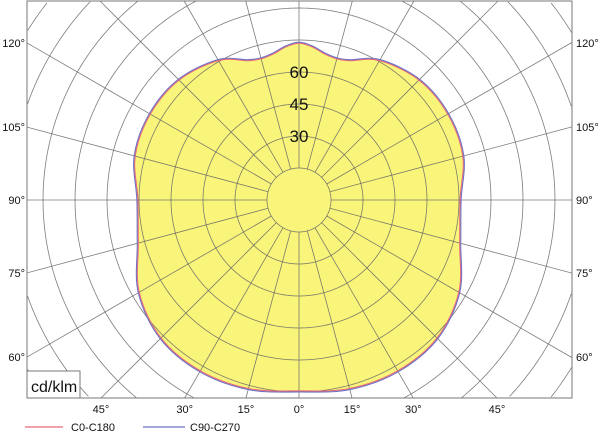 The height and width of the screenshot is (433, 600). What do you see at coordinates (16, 358) in the screenshot?
I see `left-angle-label: 60°` at bounding box center [16, 358].